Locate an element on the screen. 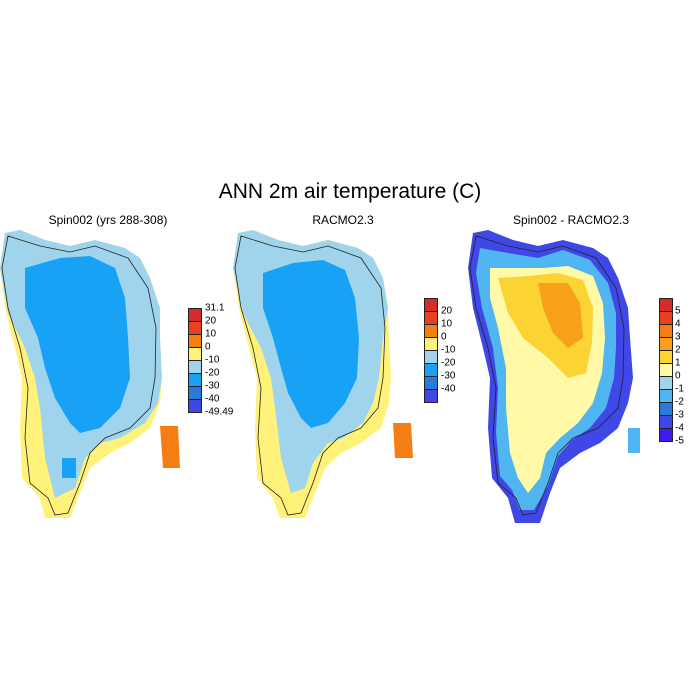  colorbar-tick-label: 31.1 is located at coordinates (215, 308).